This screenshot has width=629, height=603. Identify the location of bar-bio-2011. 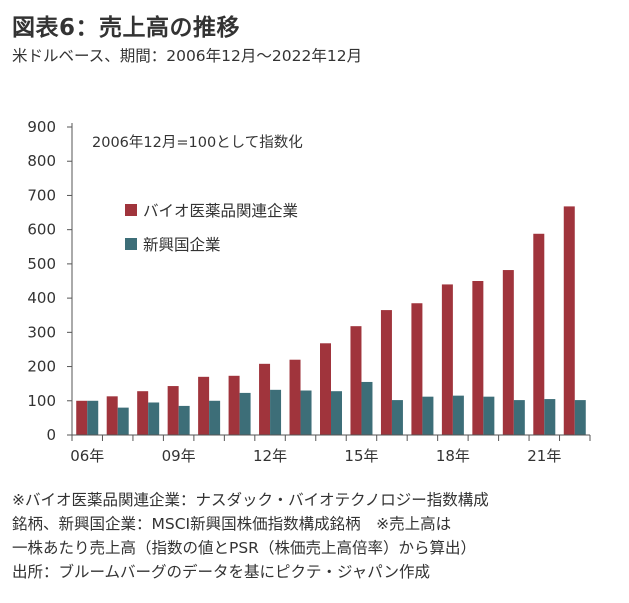
(234, 405).